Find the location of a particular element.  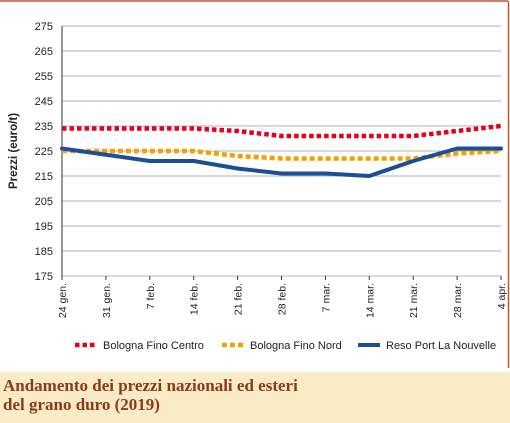

y-tick-label: 265 is located at coordinates (44, 52).